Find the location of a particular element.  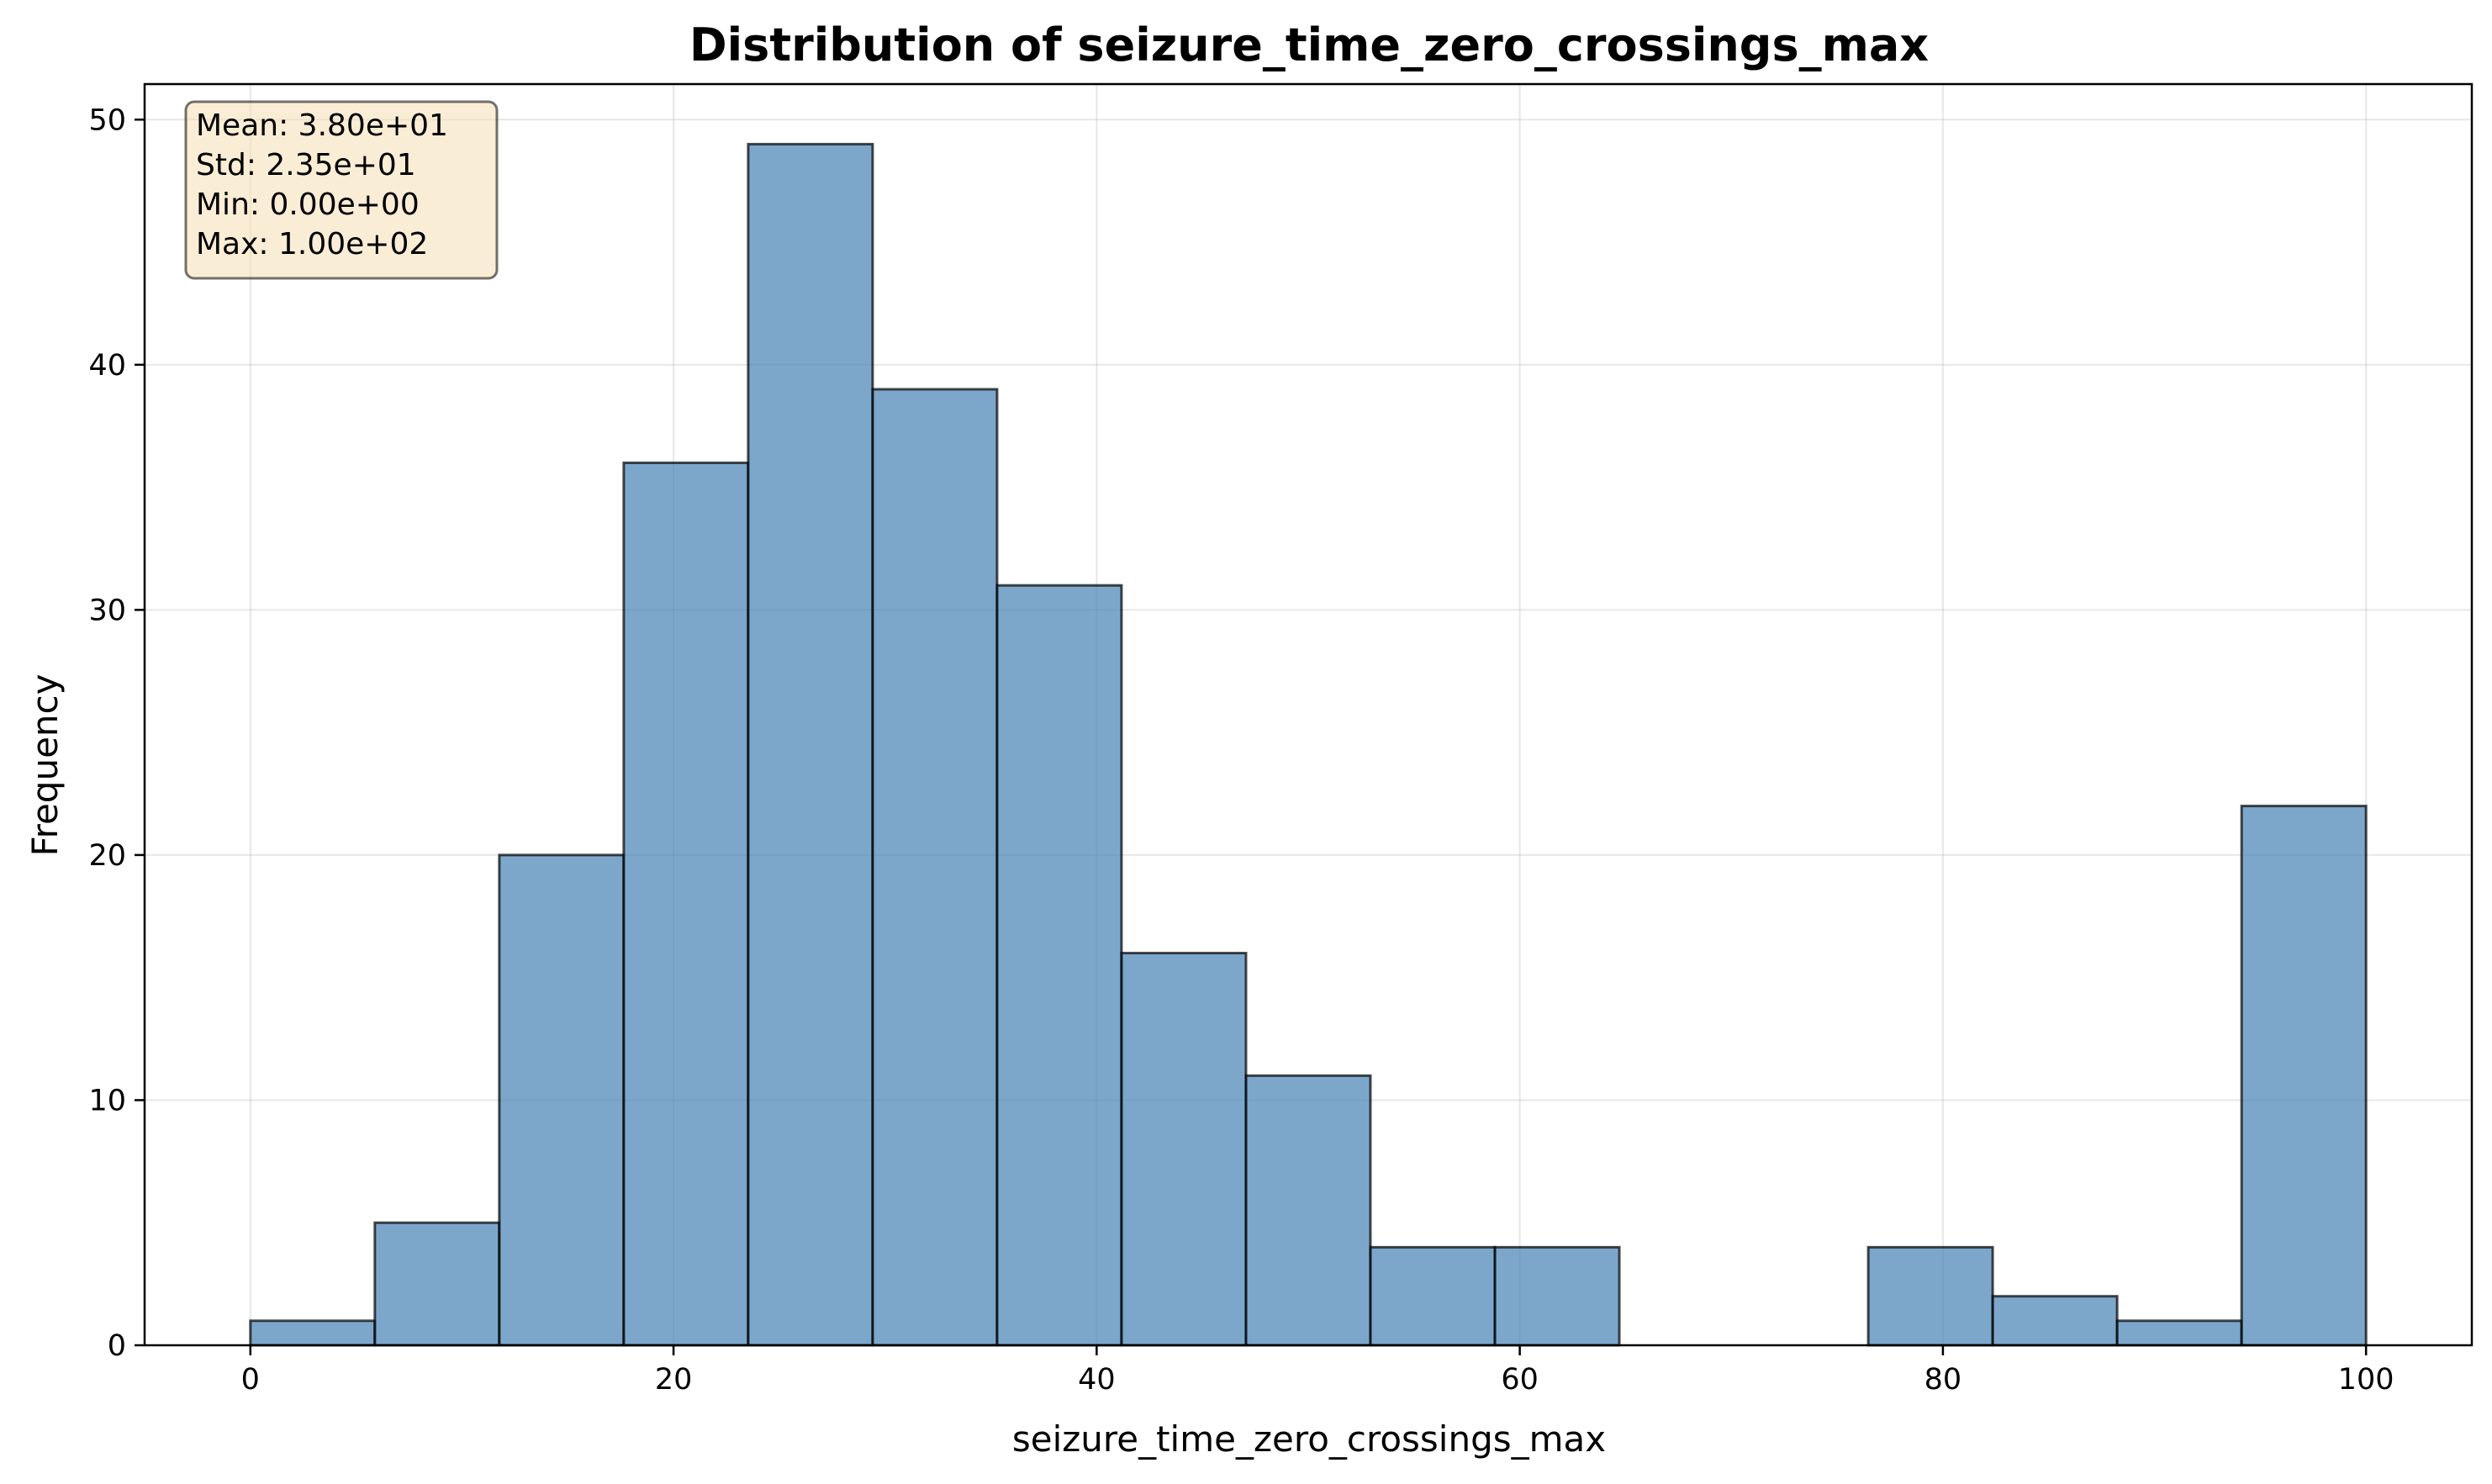

y-tick-label-4: 40 is located at coordinates (107, 366).